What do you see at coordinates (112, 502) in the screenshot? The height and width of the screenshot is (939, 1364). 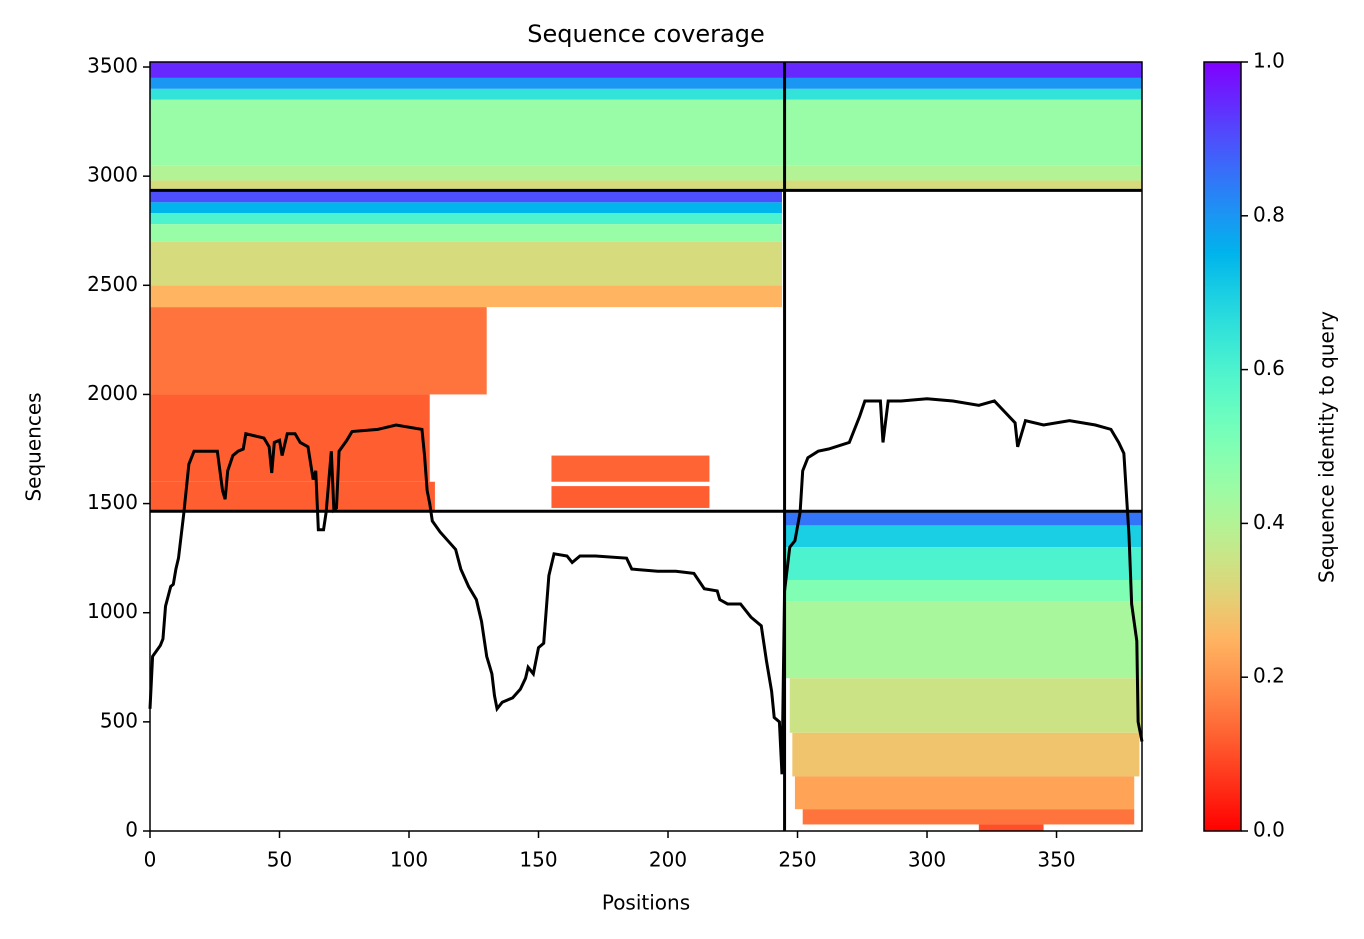 I see `y-tick-label: 1500` at bounding box center [112, 502].